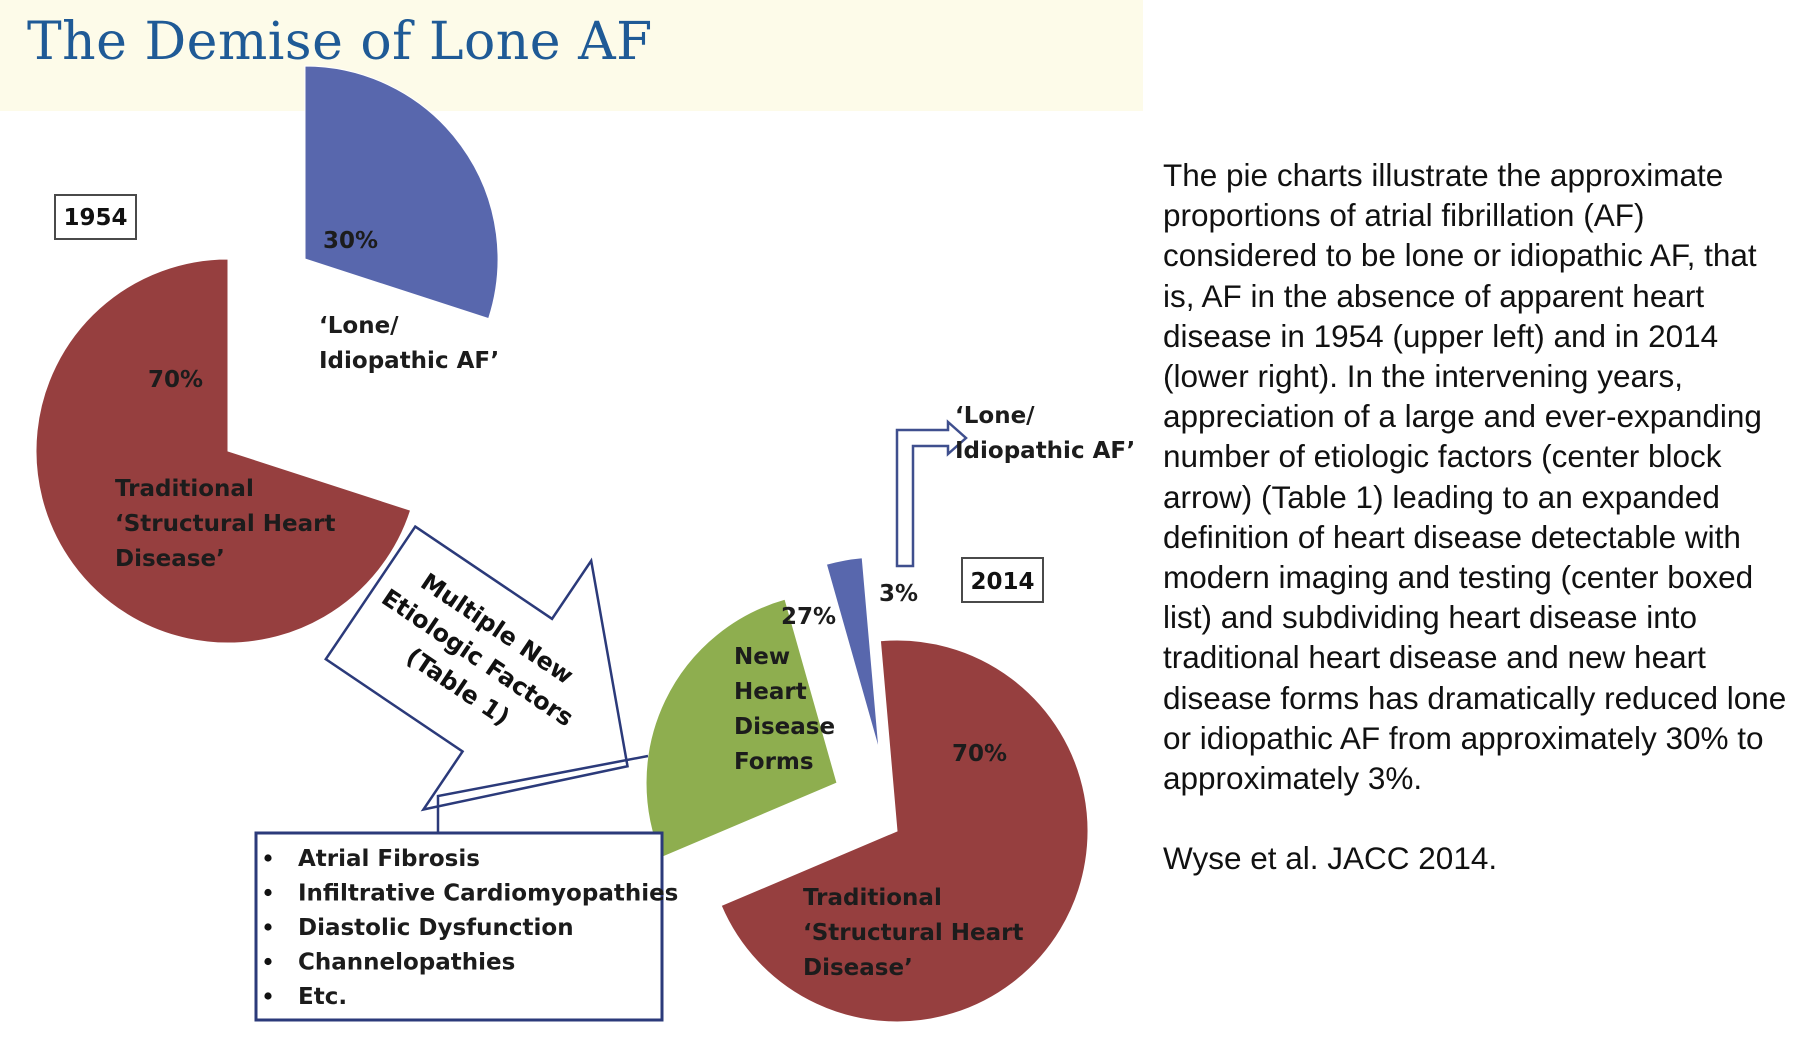 The height and width of the screenshot is (1047, 1800). I want to click on etiologic-factors-block-arrow, so click(476, 668).